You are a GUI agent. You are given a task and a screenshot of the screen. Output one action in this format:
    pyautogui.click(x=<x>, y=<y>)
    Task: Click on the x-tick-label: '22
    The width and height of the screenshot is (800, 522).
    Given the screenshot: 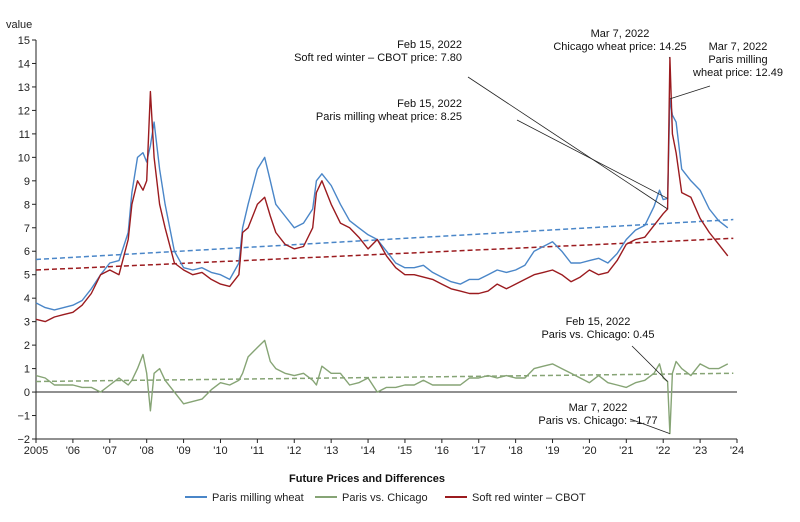 What is the action you would take?
    pyautogui.click(x=663, y=451)
    